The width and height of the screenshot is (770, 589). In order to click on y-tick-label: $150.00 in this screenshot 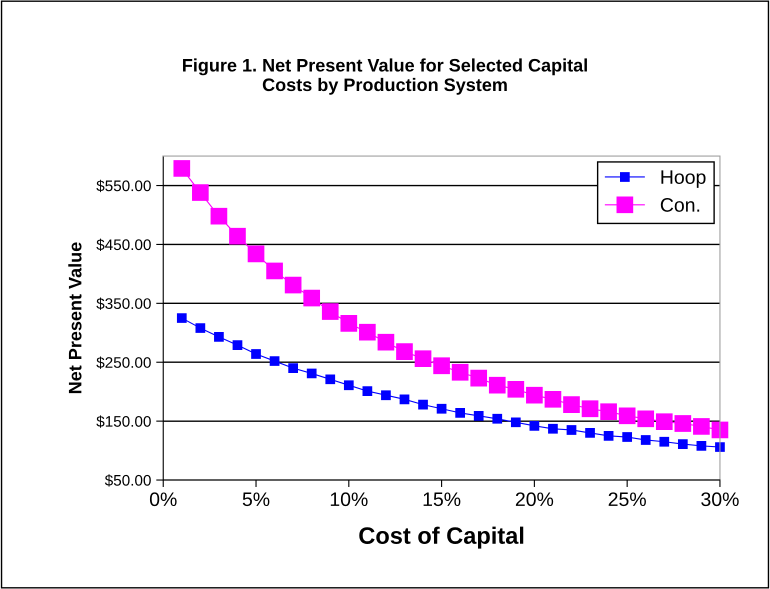, I will do `click(123, 421)`.